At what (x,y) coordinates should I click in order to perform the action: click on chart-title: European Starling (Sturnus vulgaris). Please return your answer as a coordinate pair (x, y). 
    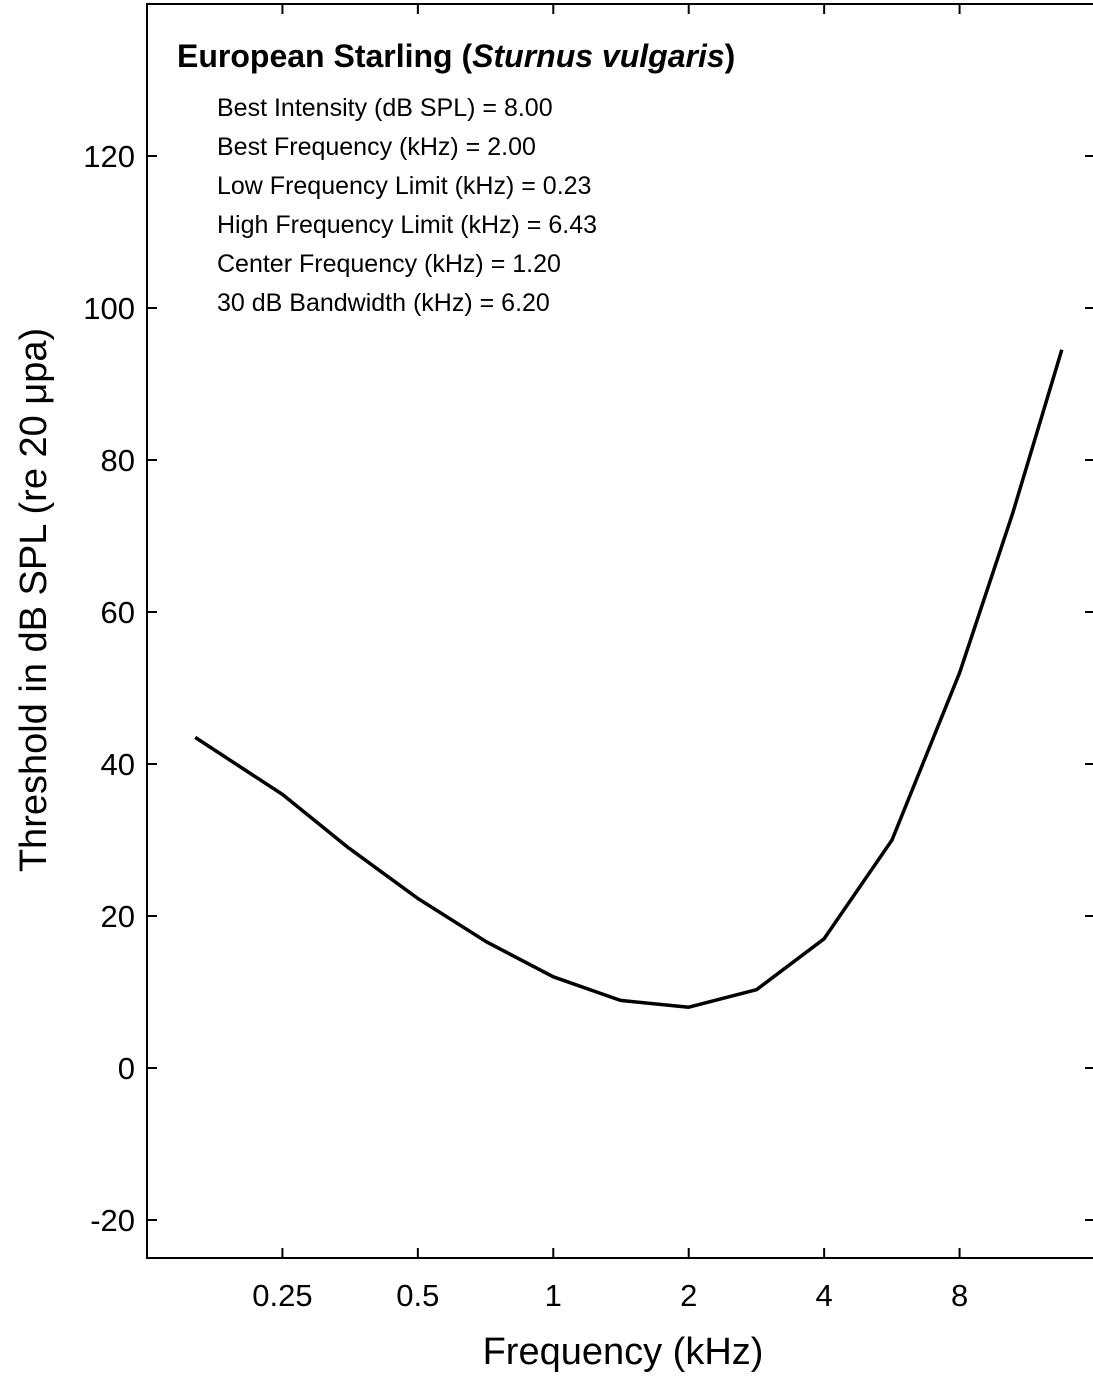
    Looking at the image, I should click on (456, 56).